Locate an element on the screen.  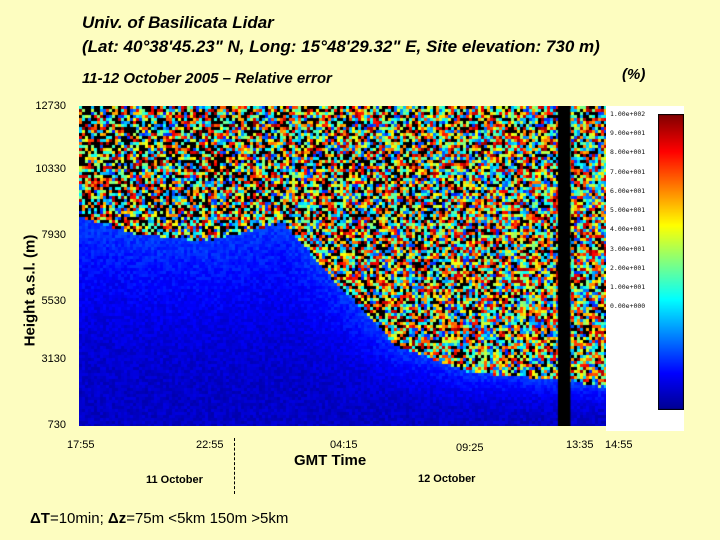
colorbar-tick-label: 2.00e+001 is located at coordinates (628, 268).